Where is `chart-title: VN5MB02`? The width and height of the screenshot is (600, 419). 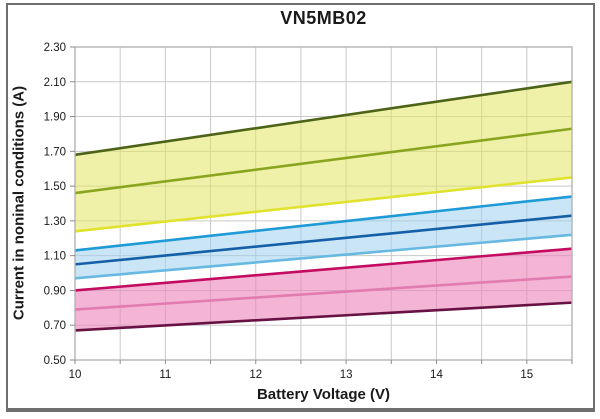
chart-title: VN5MB02 is located at coordinates (323, 18).